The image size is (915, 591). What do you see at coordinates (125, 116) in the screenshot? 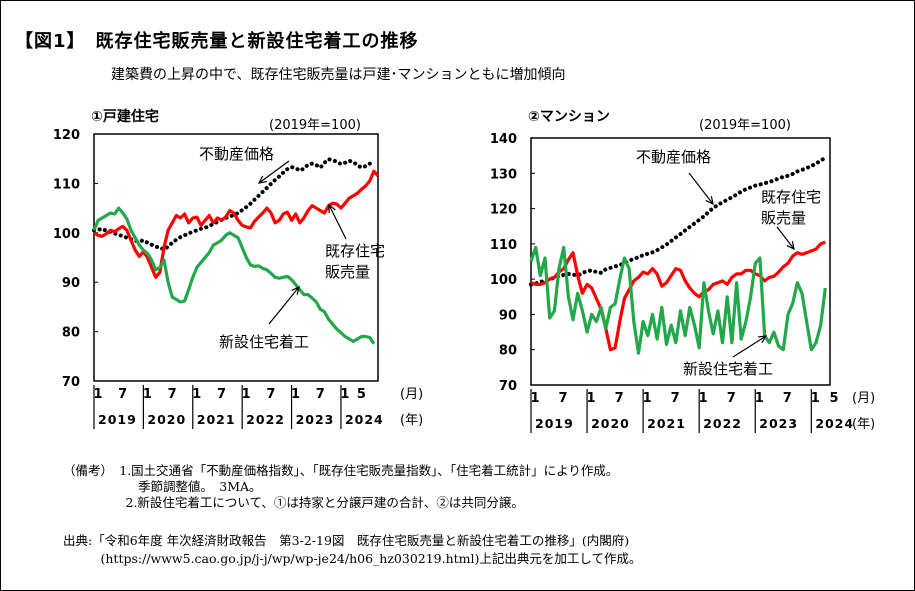
I see `panel-title: ①戸建住宅` at bounding box center [125, 116].